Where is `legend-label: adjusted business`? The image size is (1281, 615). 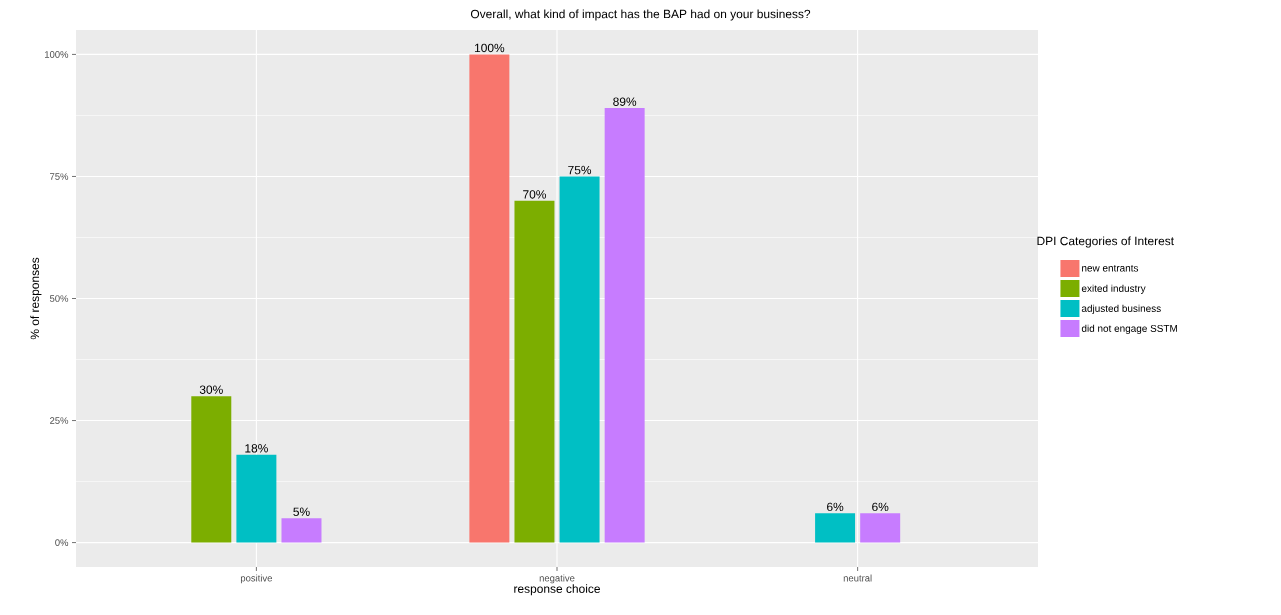 legend-label: adjusted business is located at coordinates (1121, 309).